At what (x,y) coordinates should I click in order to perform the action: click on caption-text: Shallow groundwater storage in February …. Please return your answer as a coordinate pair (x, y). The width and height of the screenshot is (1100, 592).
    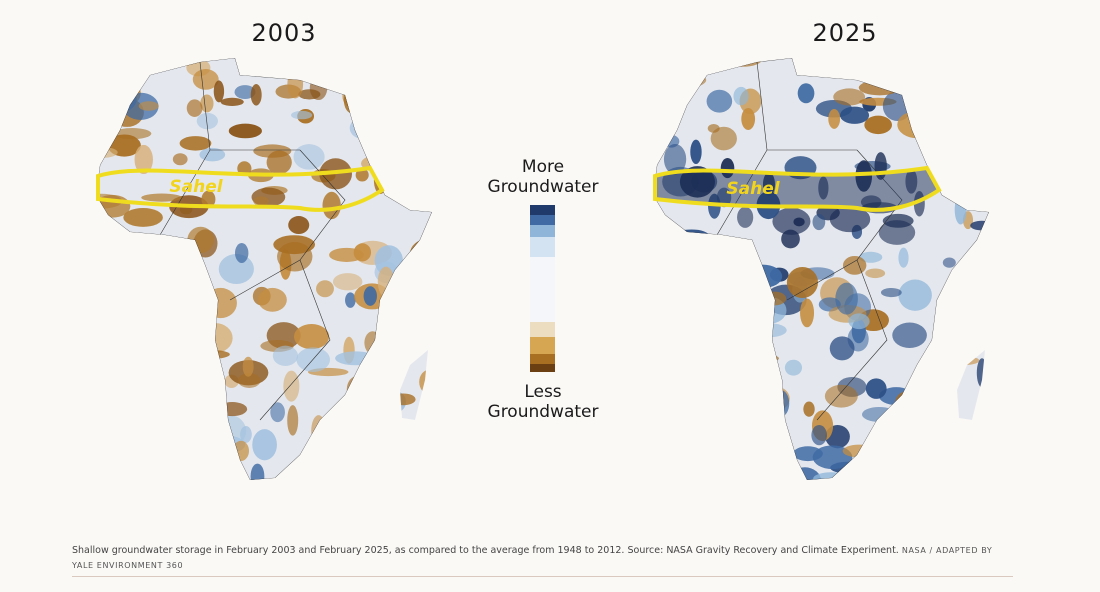
    Looking at the image, I should click on (485, 550).